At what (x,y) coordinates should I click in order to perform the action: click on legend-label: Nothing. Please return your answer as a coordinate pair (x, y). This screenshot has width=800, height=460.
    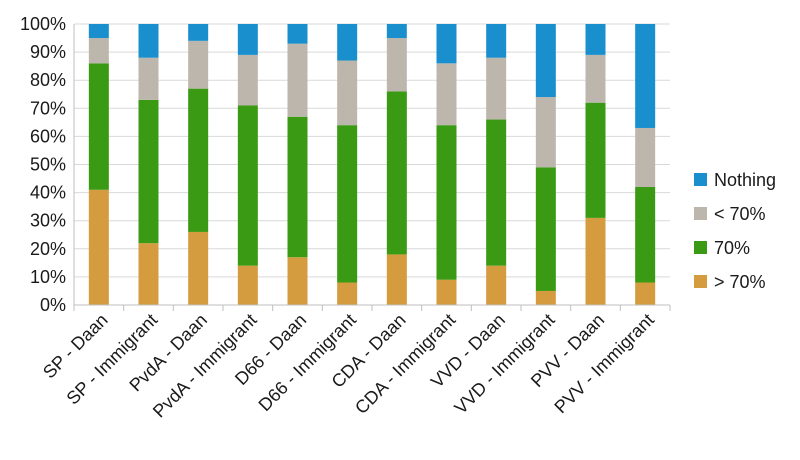
    Looking at the image, I should click on (745, 180).